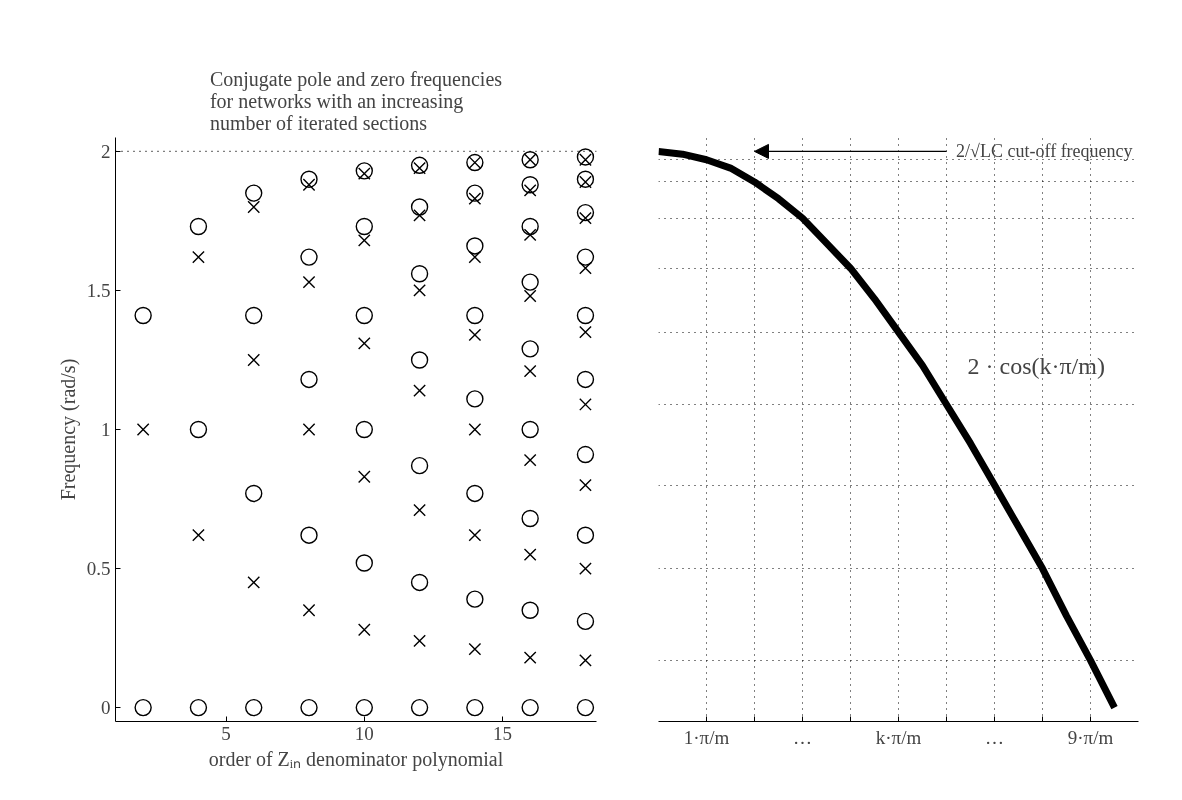 Image resolution: width=1182 pixels, height=800 pixels. I want to click on x-tick-label: 5, so click(226, 733).